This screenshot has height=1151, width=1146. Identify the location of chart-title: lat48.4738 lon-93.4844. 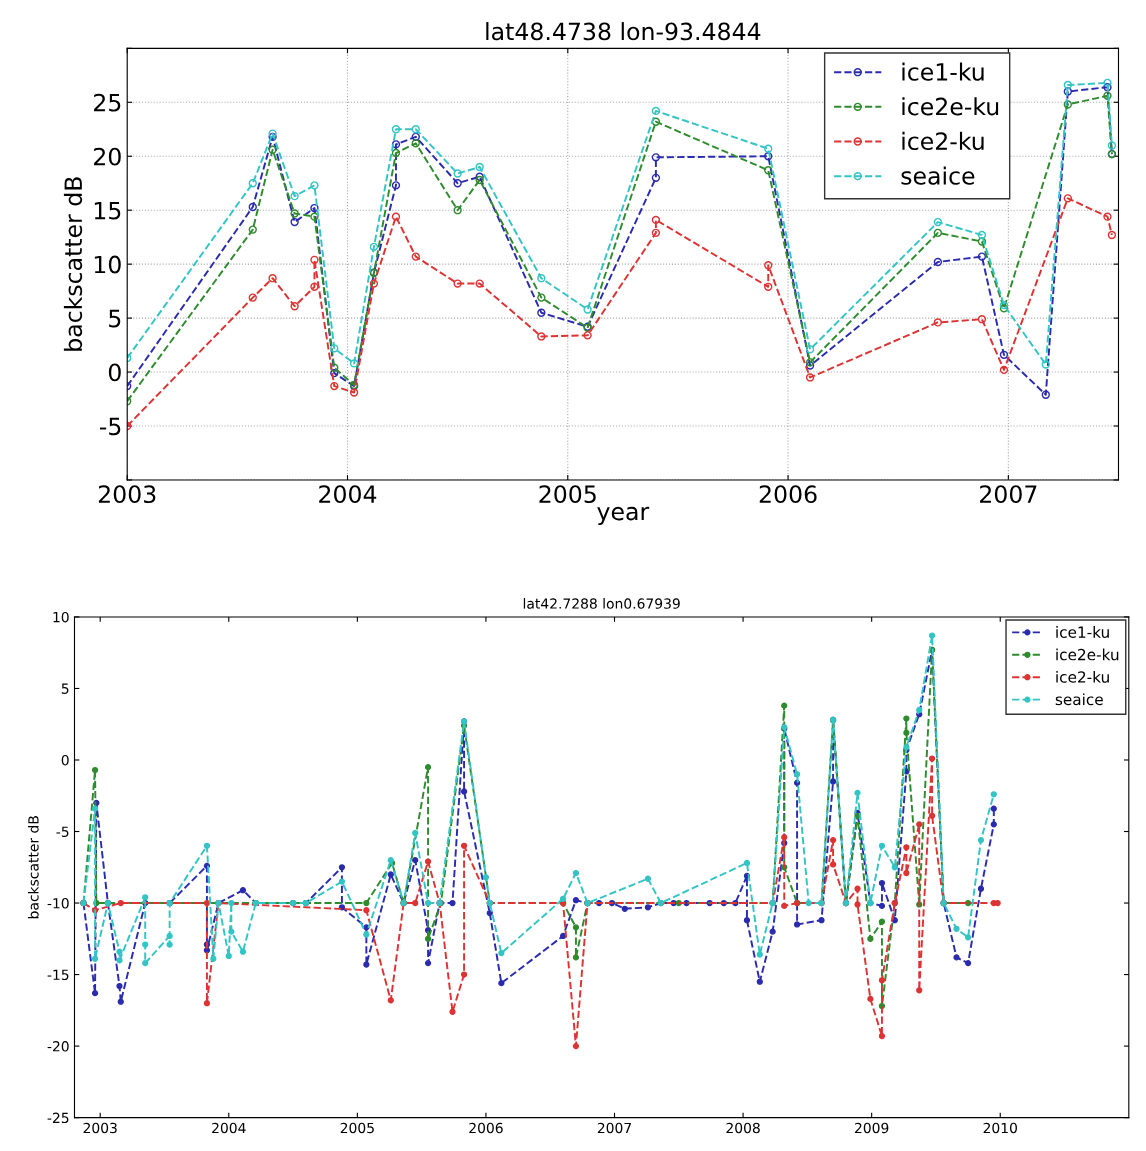
(623, 31).